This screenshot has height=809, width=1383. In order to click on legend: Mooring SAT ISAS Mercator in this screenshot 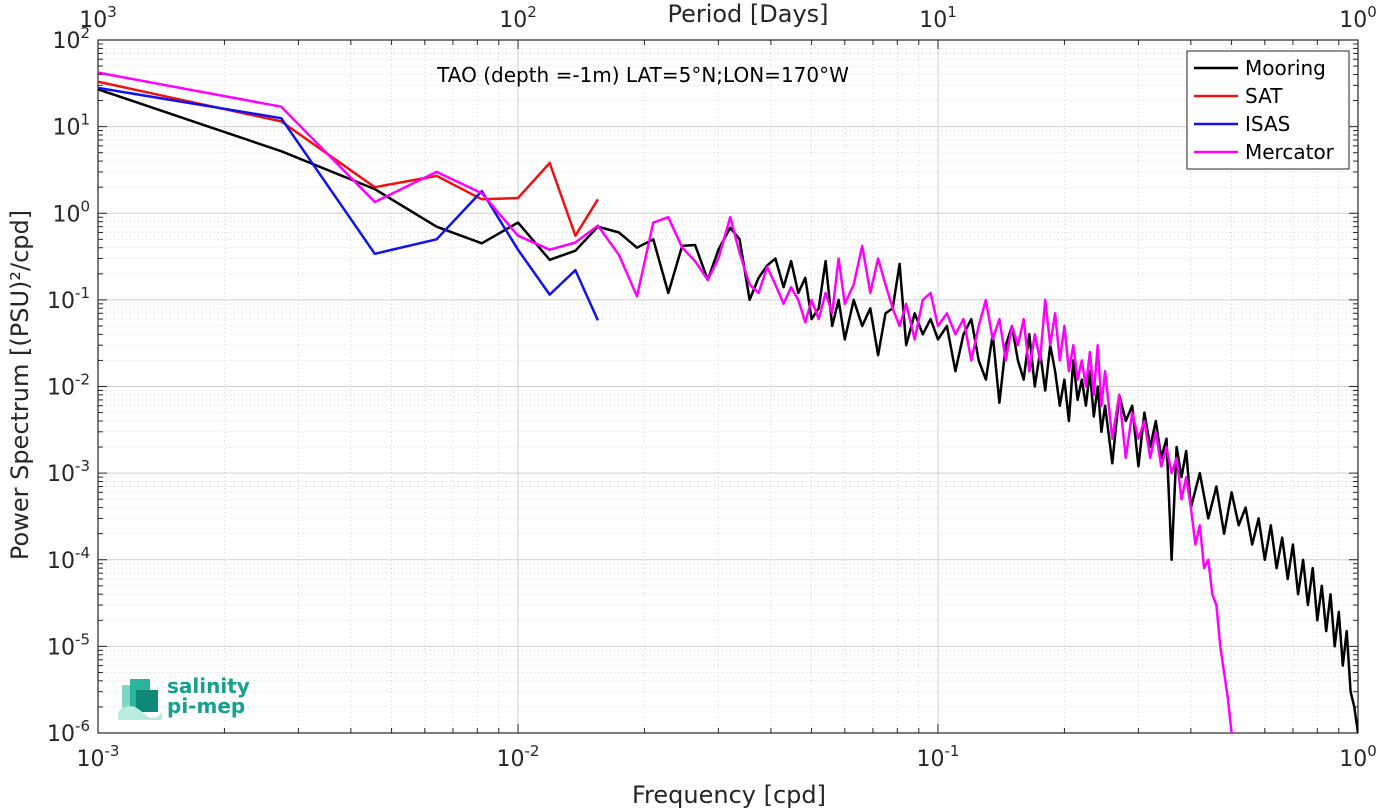, I will do `click(1268, 110)`.